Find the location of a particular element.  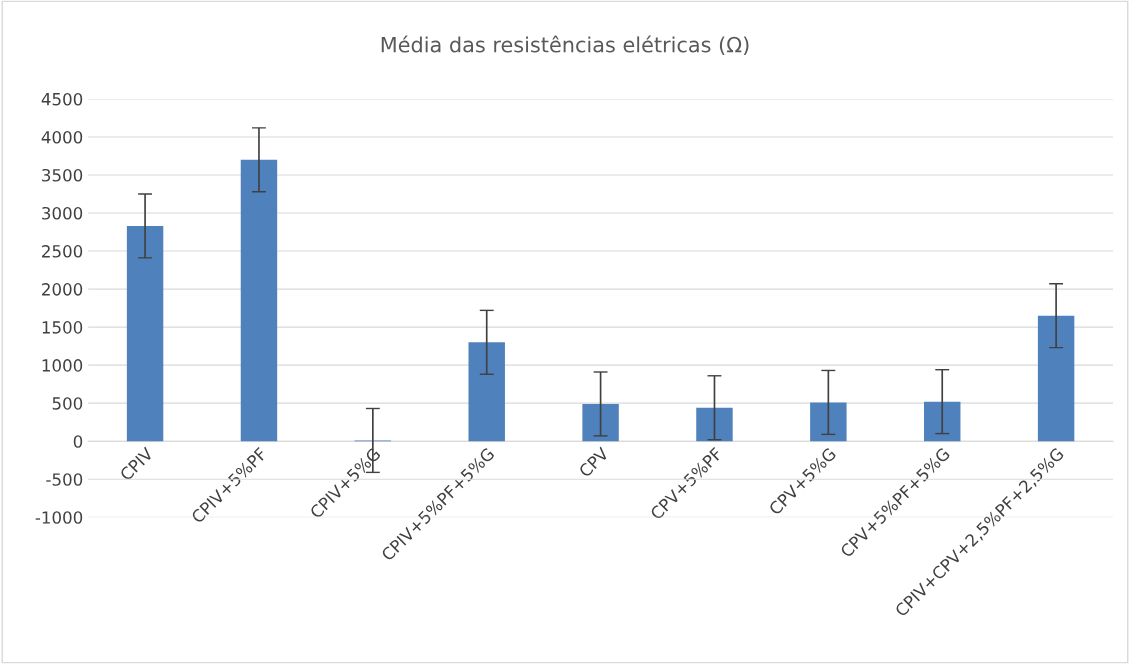

chart-title: Média das resistências elétricas (Ω) is located at coordinates (565, 45).